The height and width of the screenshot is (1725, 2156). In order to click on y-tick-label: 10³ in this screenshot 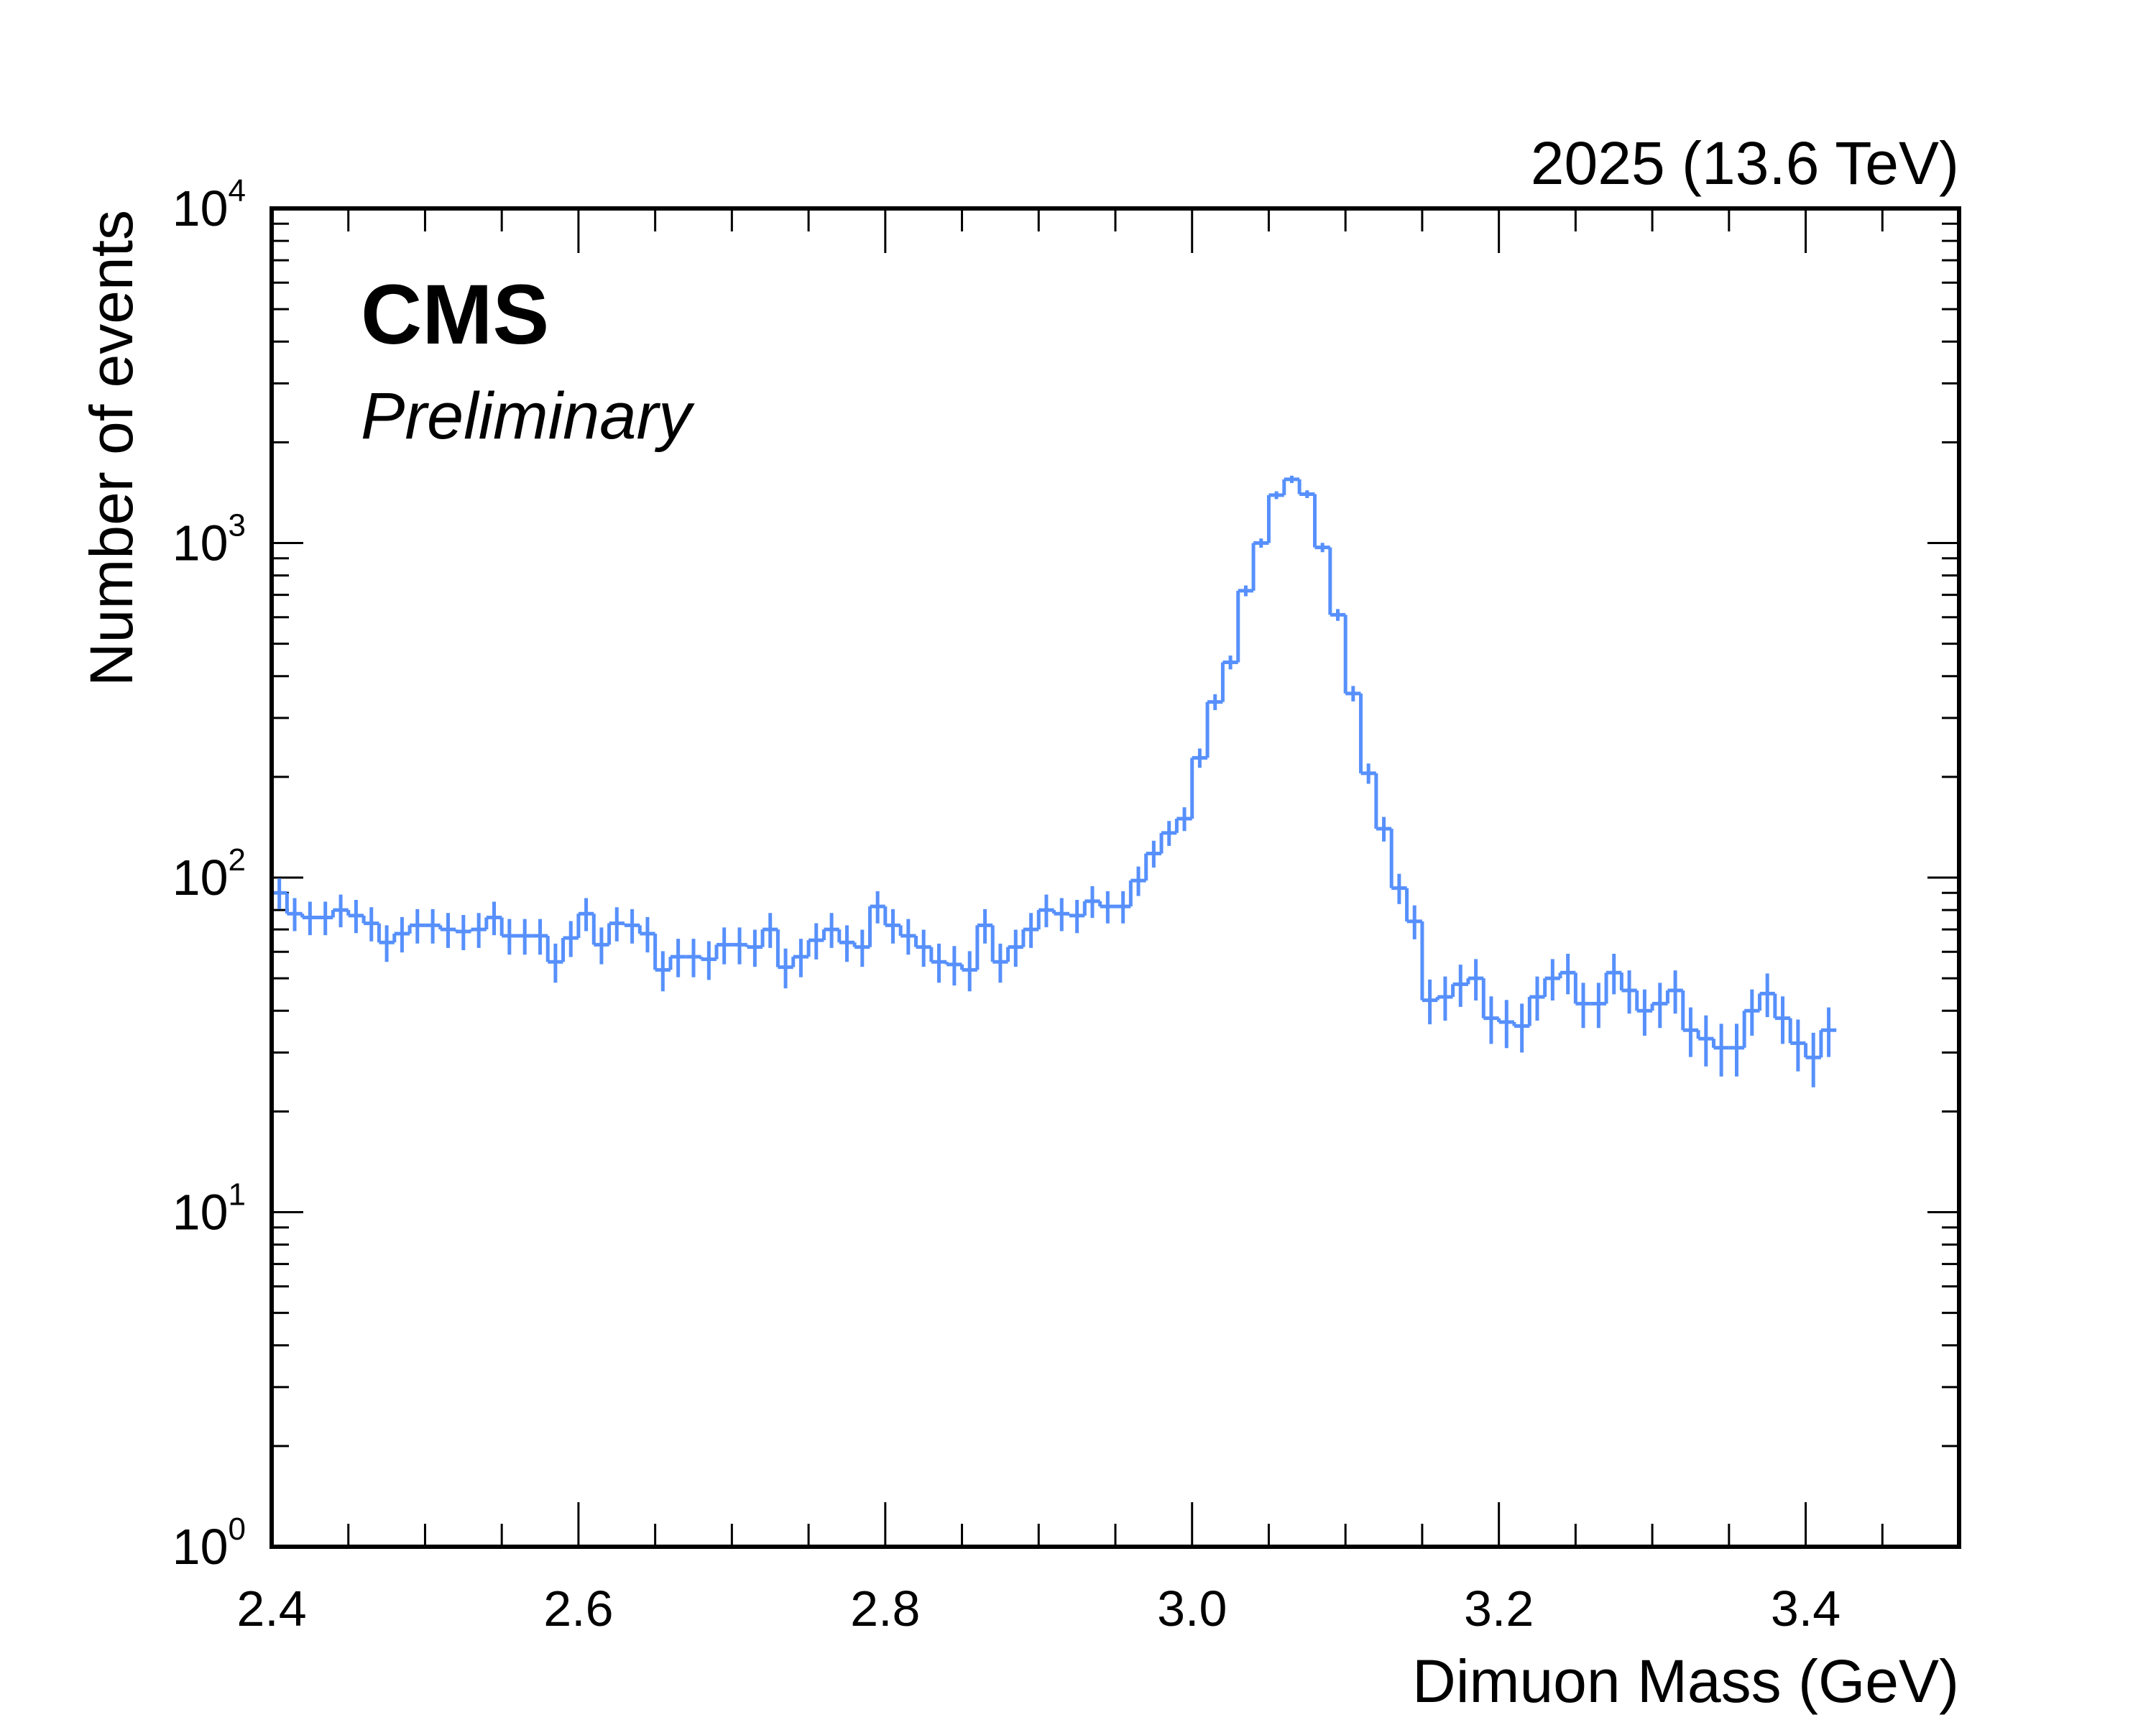, I will do `click(209, 539)`.